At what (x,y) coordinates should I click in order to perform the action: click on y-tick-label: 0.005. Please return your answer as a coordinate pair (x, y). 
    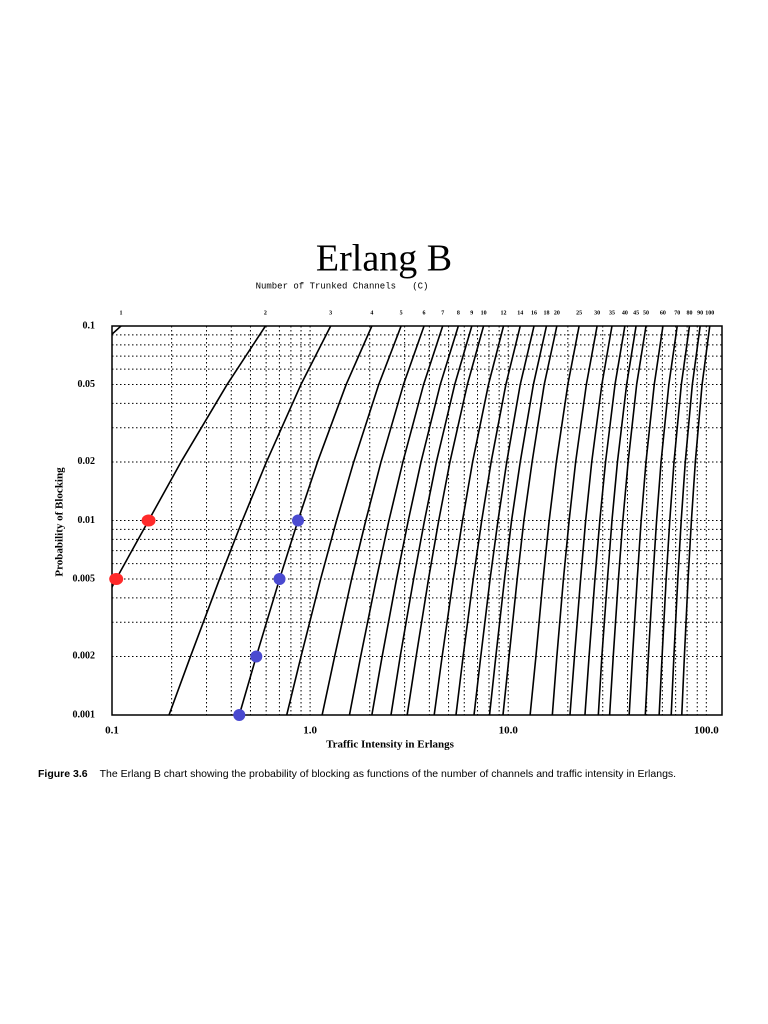
    Looking at the image, I should click on (84, 578).